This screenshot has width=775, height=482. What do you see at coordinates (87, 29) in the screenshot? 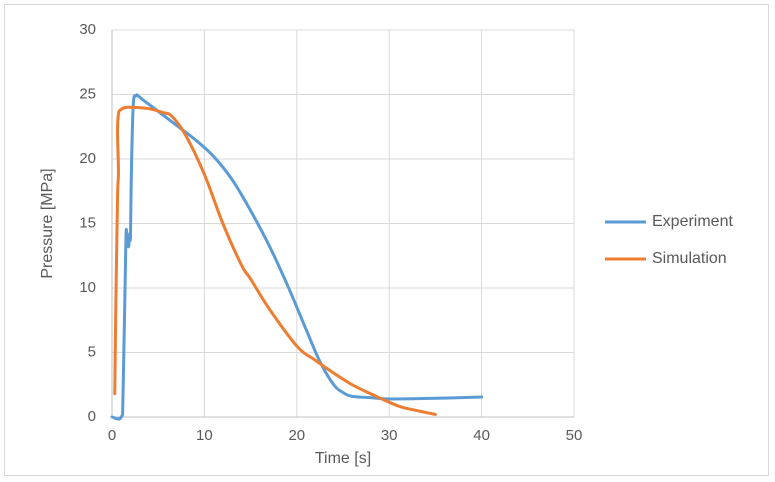
I see `y-tick-label: 30` at bounding box center [87, 29].